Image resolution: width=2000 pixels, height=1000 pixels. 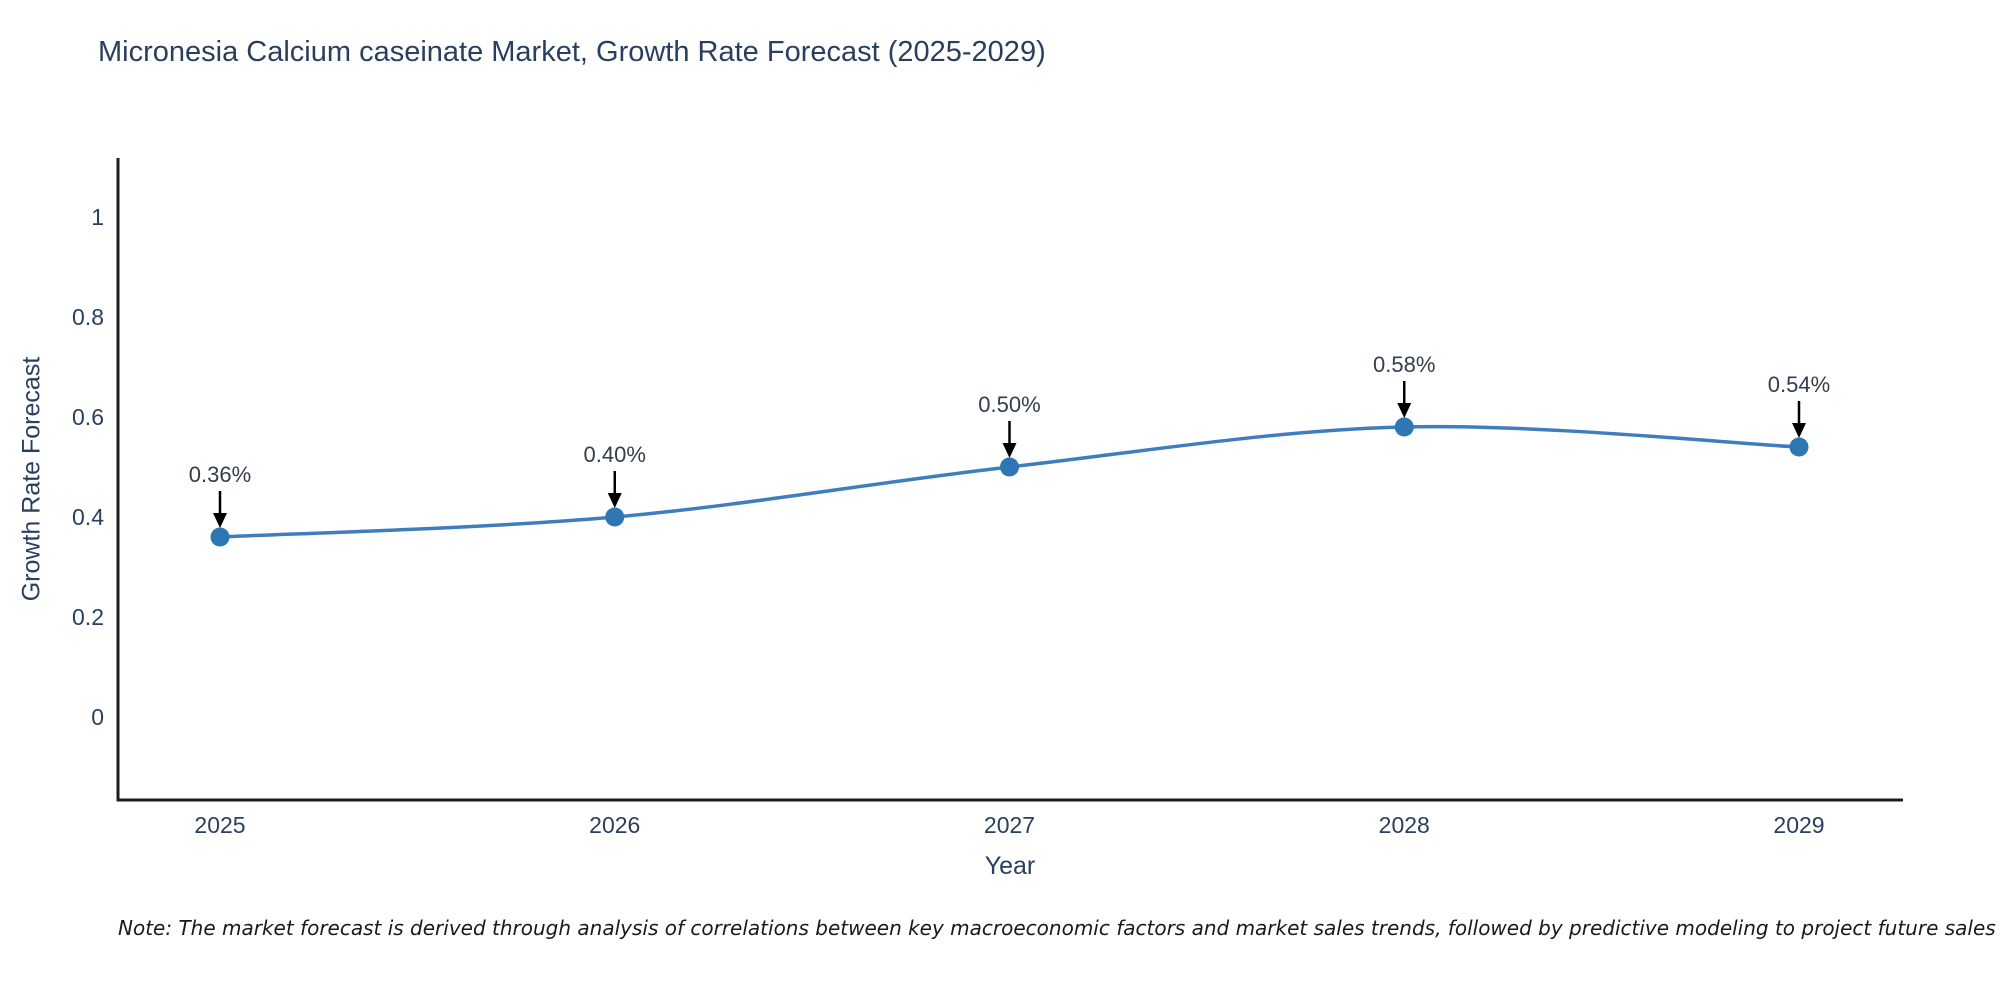 I want to click on y-tick-label: 0.8, so click(x=88, y=317).